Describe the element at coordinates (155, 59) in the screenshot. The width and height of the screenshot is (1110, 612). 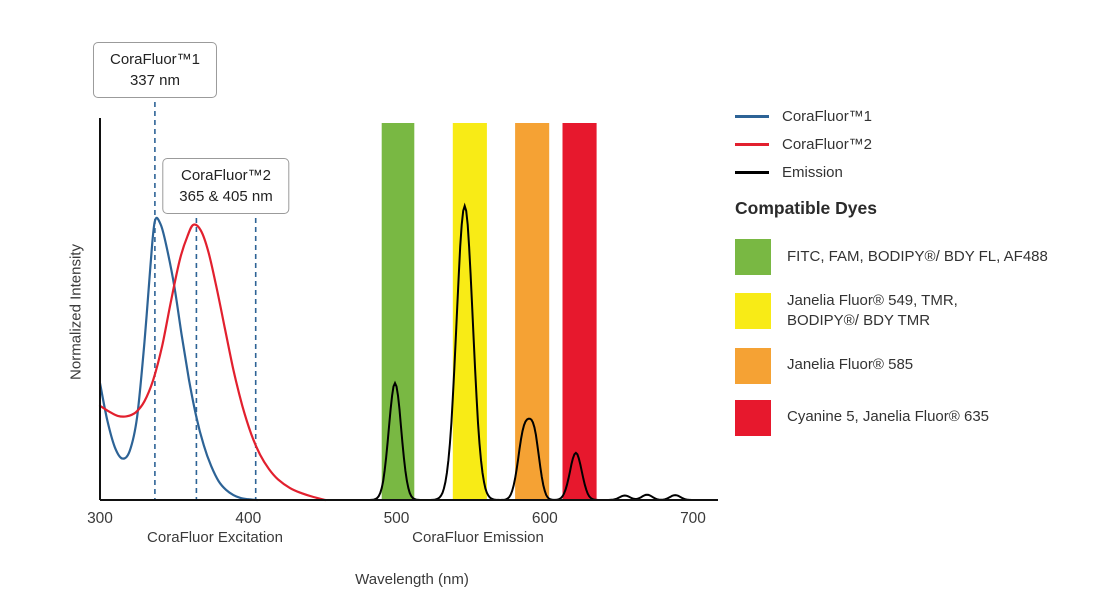
I see `callout-title: CoraFluor™1` at that location.